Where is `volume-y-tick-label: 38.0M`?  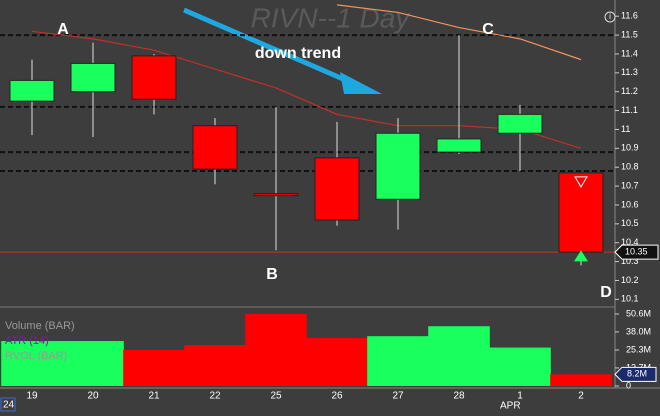 volume-y-tick-label: 38.0M is located at coordinates (638, 331).